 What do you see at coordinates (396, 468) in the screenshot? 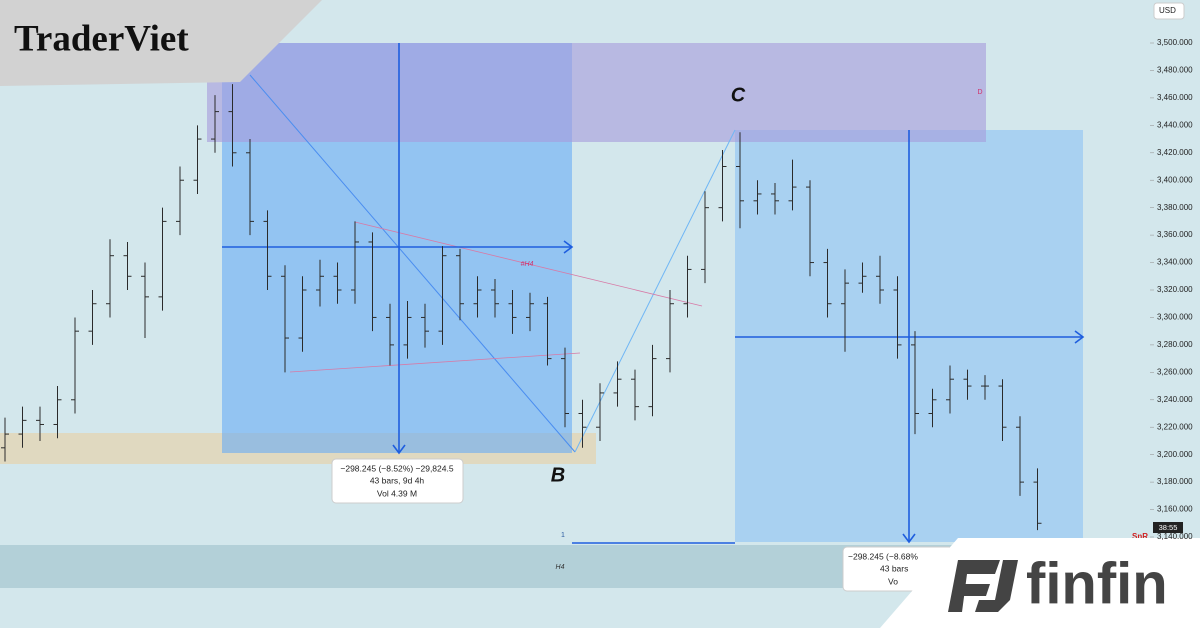
I see `measure-text: −298.245 (−8.52%) −29,824.5` at bounding box center [396, 468].